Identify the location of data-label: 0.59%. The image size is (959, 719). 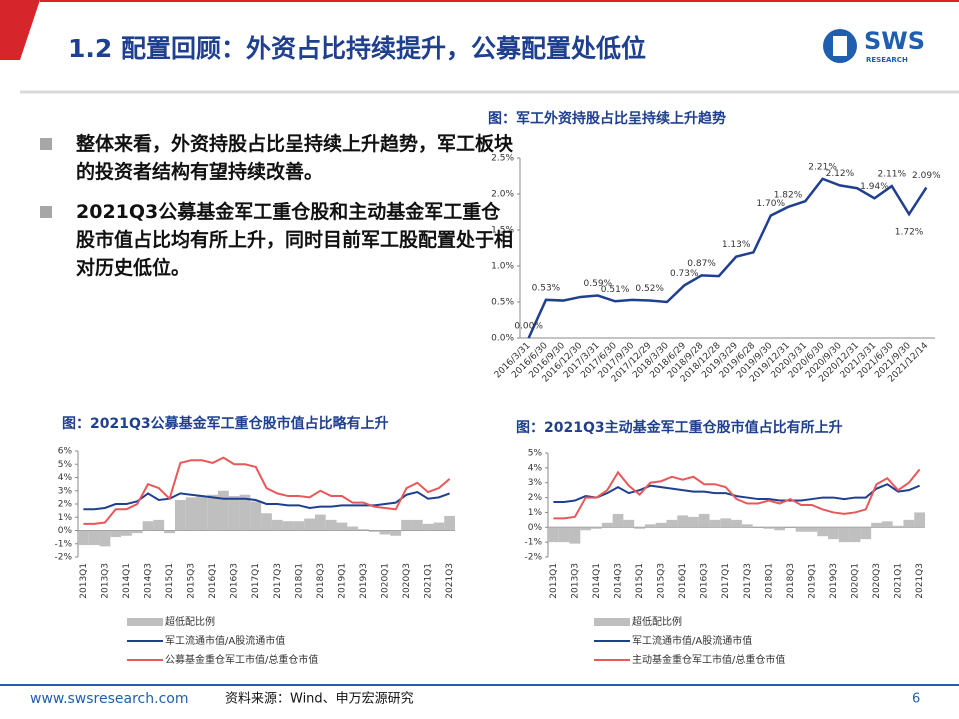
(598, 284).